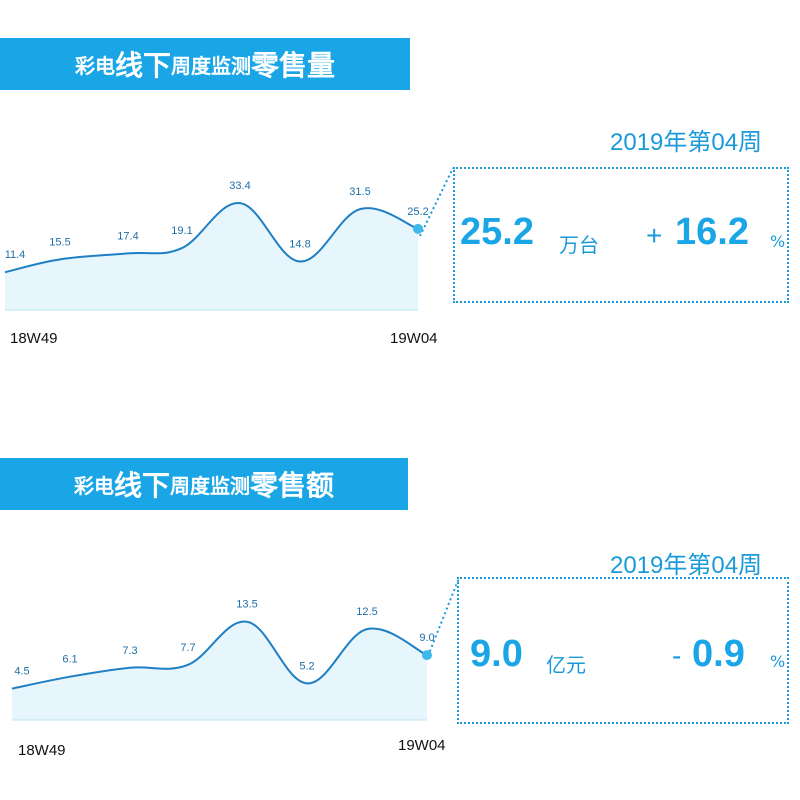 The height and width of the screenshot is (800, 800). Describe the element at coordinates (129, 651) in the screenshot. I see `data-label: 7.3` at that location.